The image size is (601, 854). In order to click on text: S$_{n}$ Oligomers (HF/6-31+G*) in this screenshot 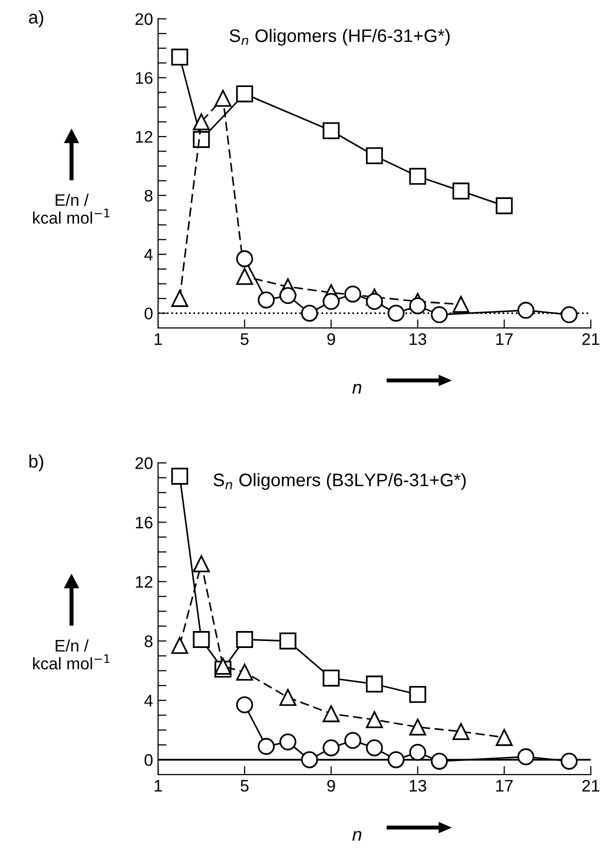, I will do `click(340, 37)`.